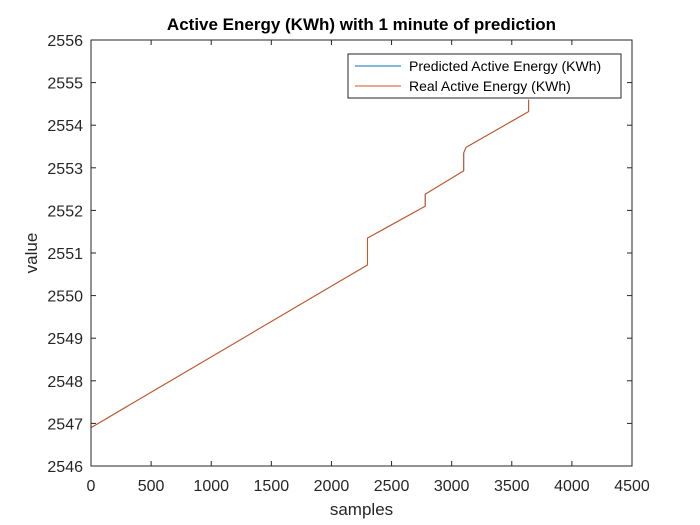  Describe the element at coordinates (65, 169) in the screenshot. I see `y-tick-label: 2553` at that location.